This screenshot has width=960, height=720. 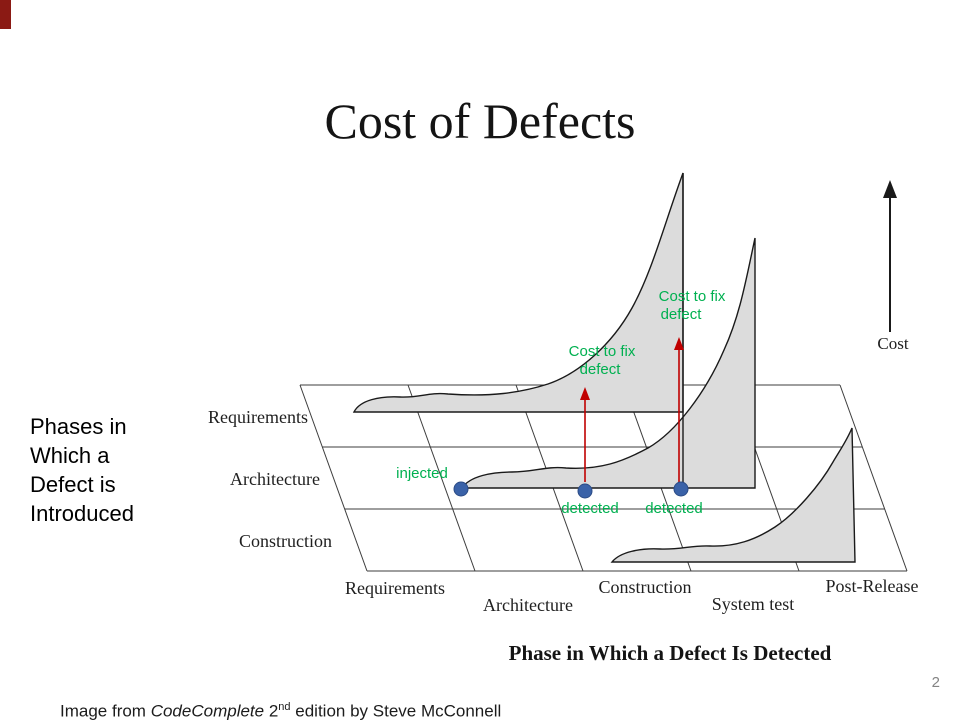 I want to click on detected-phase-label: Requirements, so click(x=395, y=588).